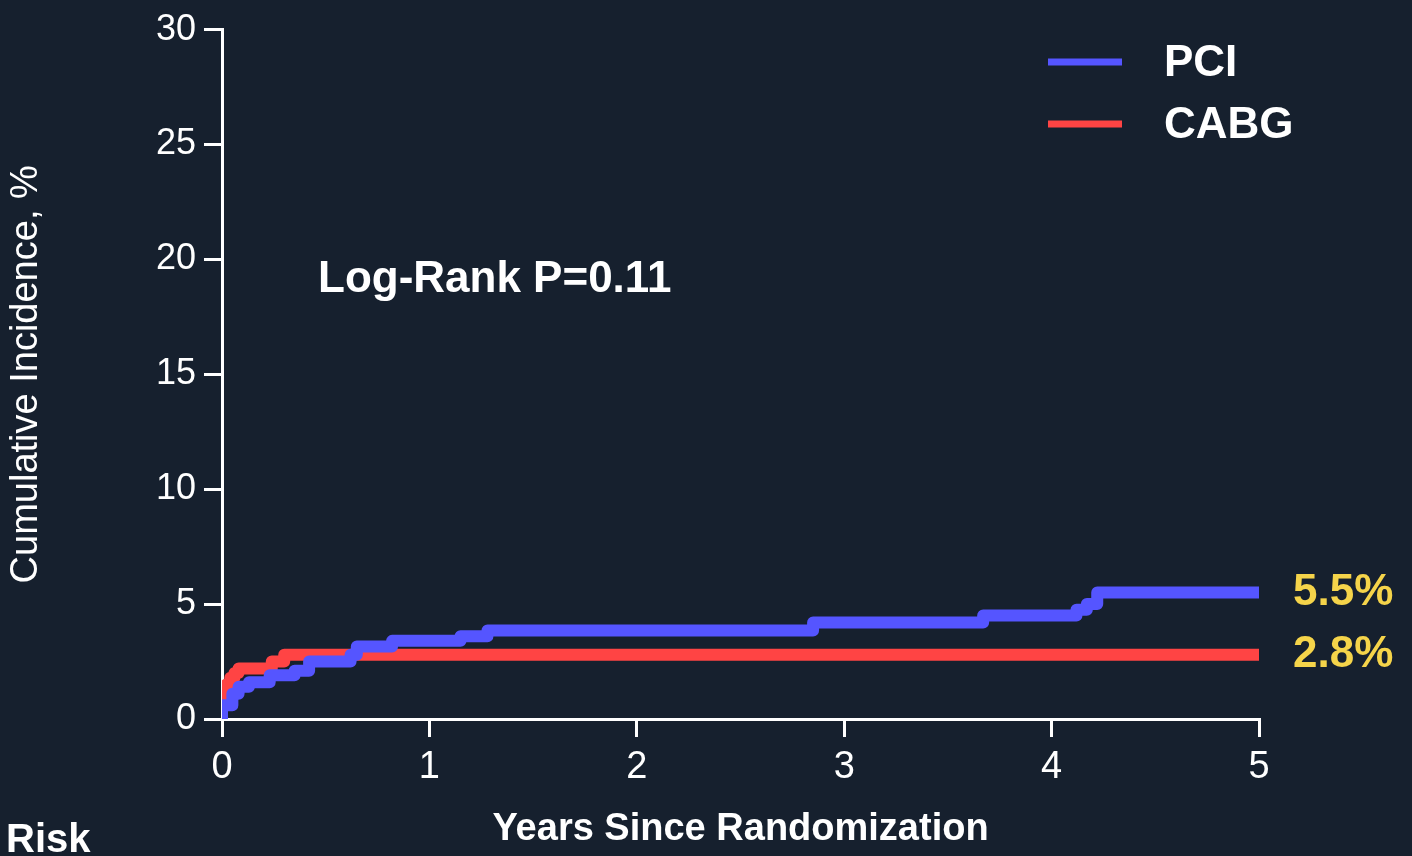 The height and width of the screenshot is (856, 1412). I want to click on y-tick-label: 10, so click(175, 487).